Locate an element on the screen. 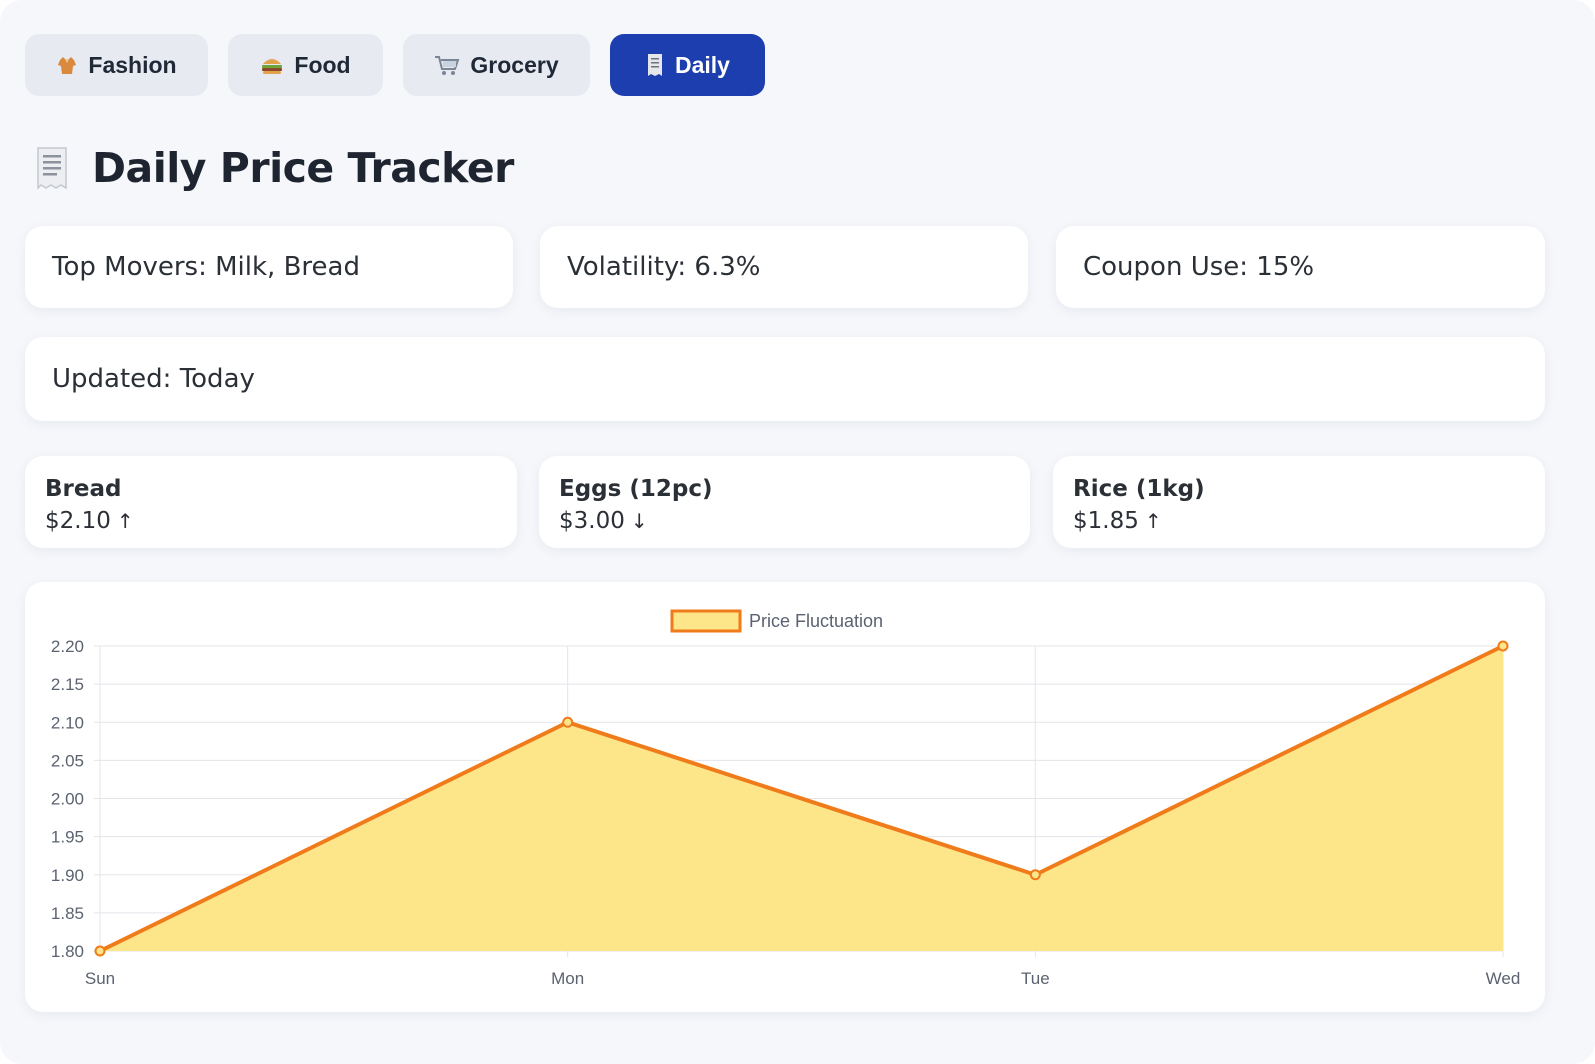  tab-fashion: Fashion is located at coordinates (116, 65).